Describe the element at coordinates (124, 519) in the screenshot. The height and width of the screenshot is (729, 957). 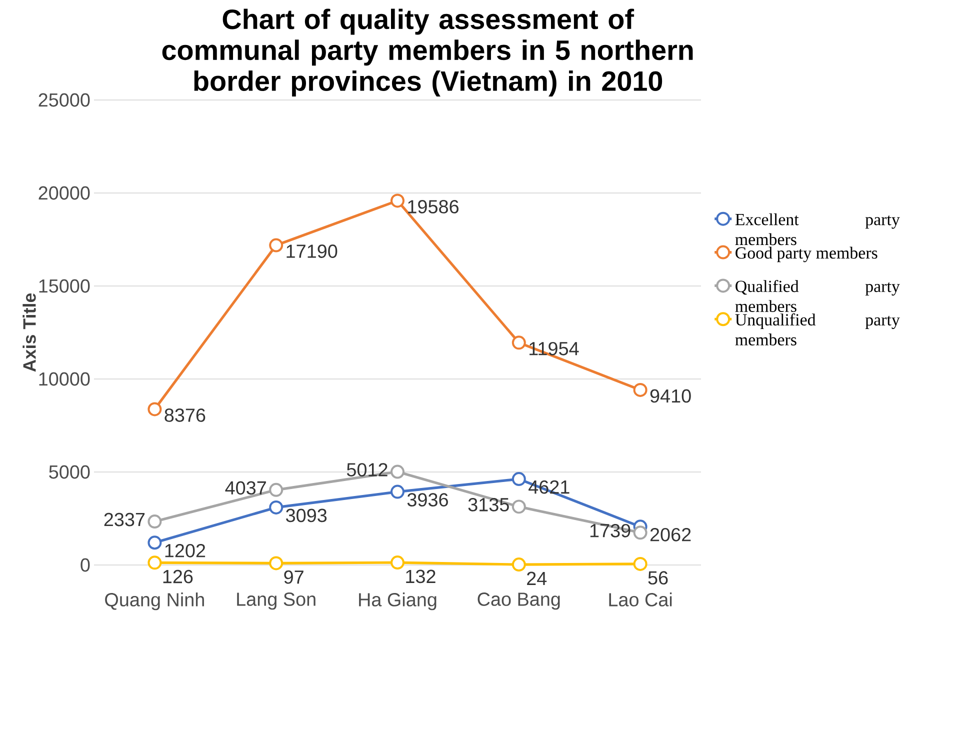
I see `data-label: 2337` at that location.